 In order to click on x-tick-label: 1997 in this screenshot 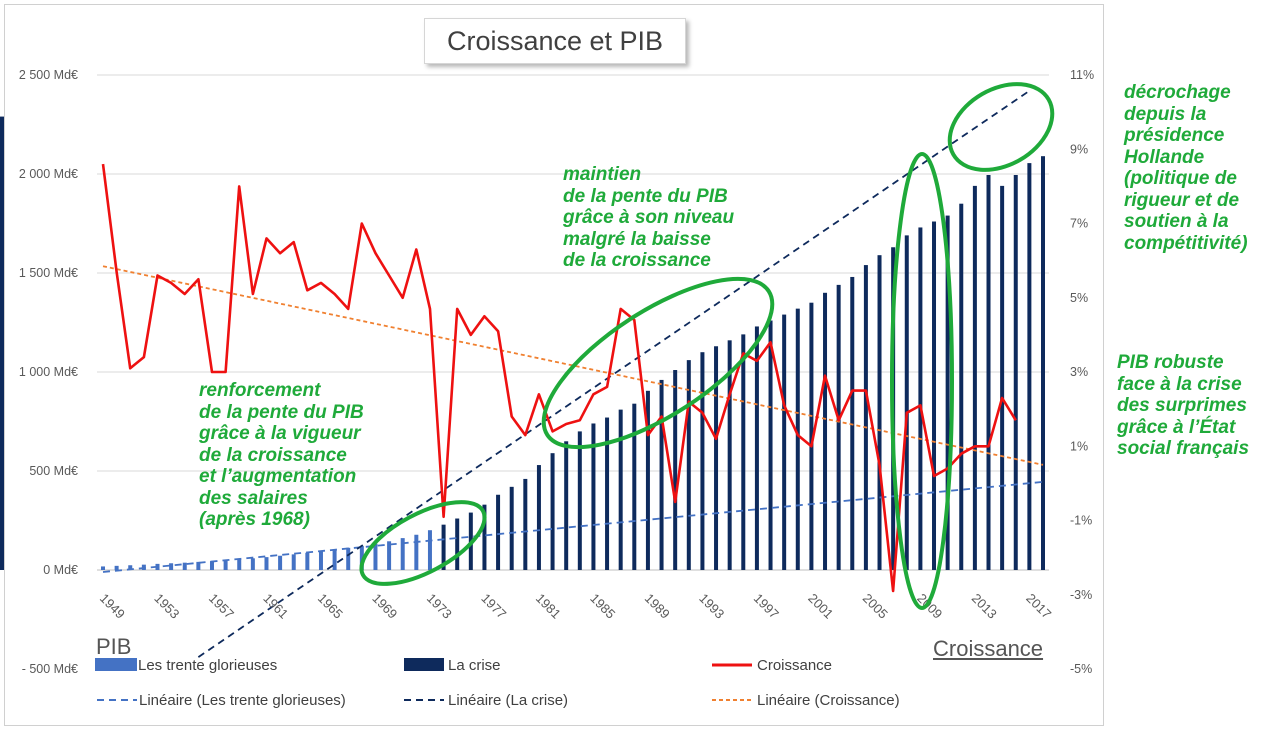, I will do `click(766, 606)`.